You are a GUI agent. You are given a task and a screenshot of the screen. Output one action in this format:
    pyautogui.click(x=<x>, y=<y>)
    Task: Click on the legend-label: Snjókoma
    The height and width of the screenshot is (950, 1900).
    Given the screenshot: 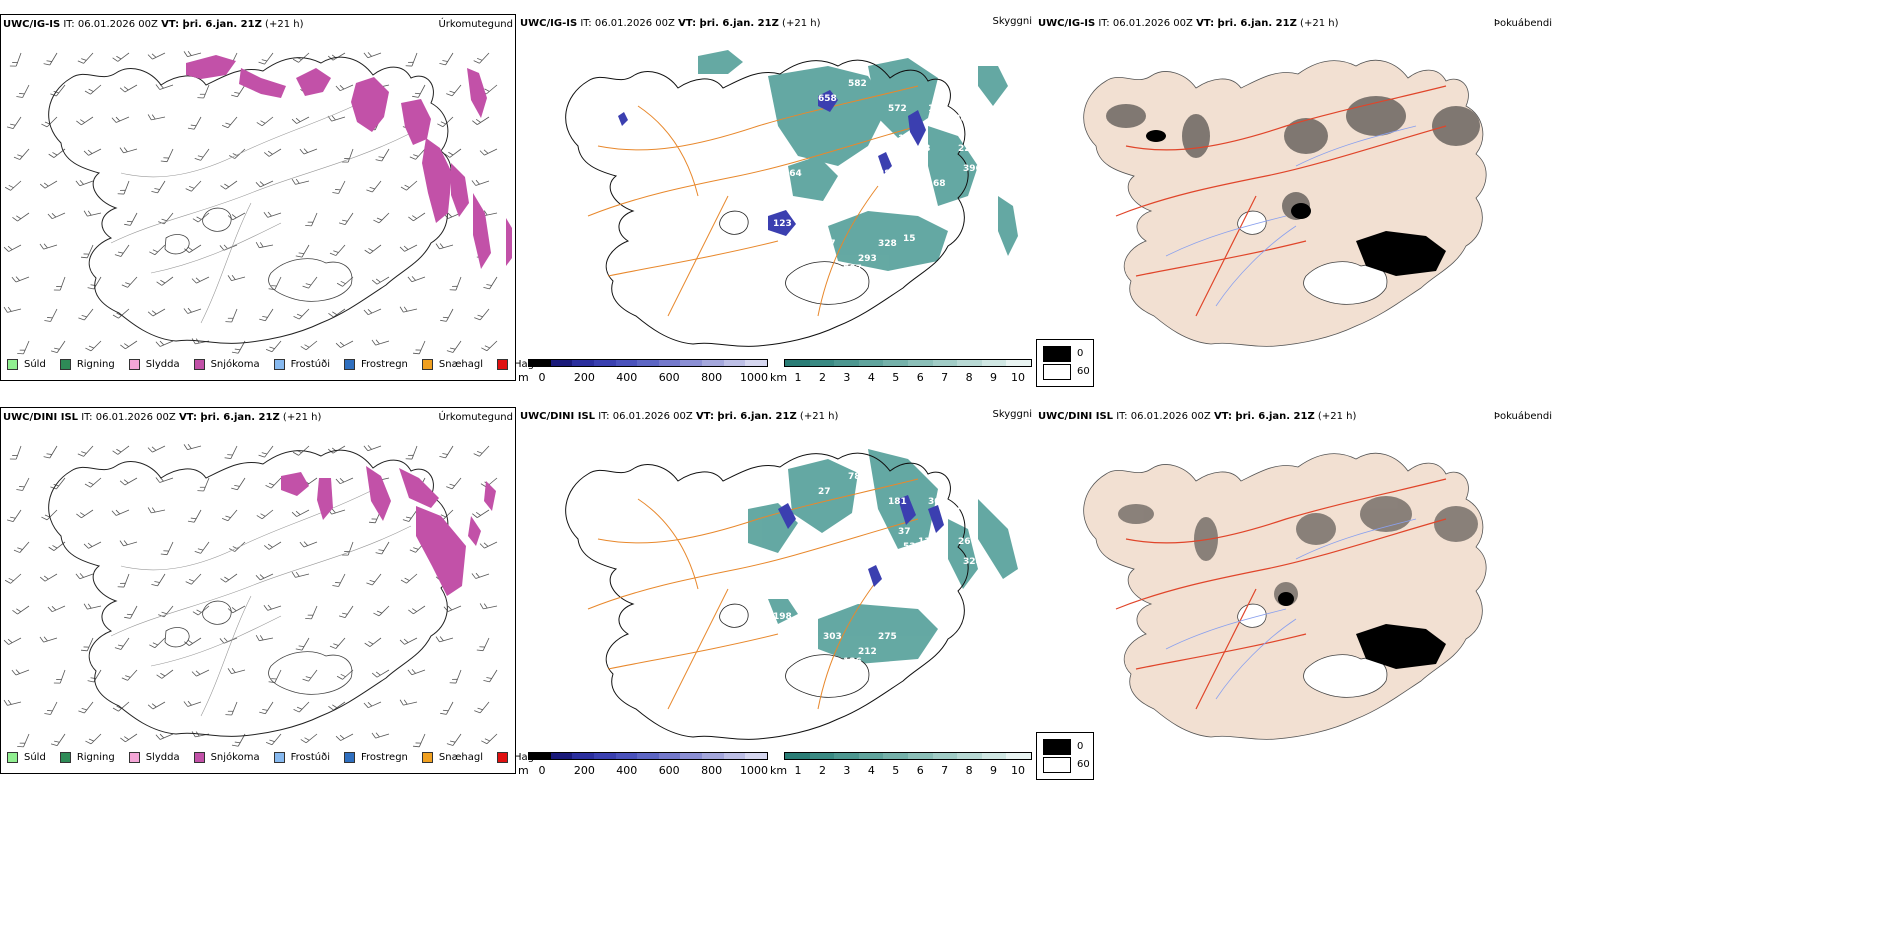 What is the action you would take?
    pyautogui.click(x=235, y=757)
    